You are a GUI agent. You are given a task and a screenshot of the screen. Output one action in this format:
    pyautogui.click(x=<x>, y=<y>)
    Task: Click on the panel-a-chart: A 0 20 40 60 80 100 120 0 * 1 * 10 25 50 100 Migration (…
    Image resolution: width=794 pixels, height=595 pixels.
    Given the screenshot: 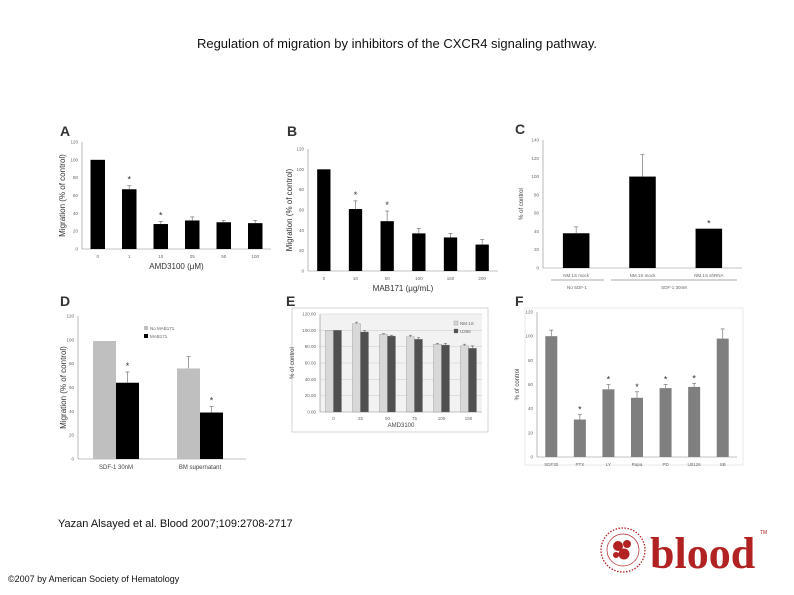 What is the action you would take?
    pyautogui.click(x=166, y=197)
    